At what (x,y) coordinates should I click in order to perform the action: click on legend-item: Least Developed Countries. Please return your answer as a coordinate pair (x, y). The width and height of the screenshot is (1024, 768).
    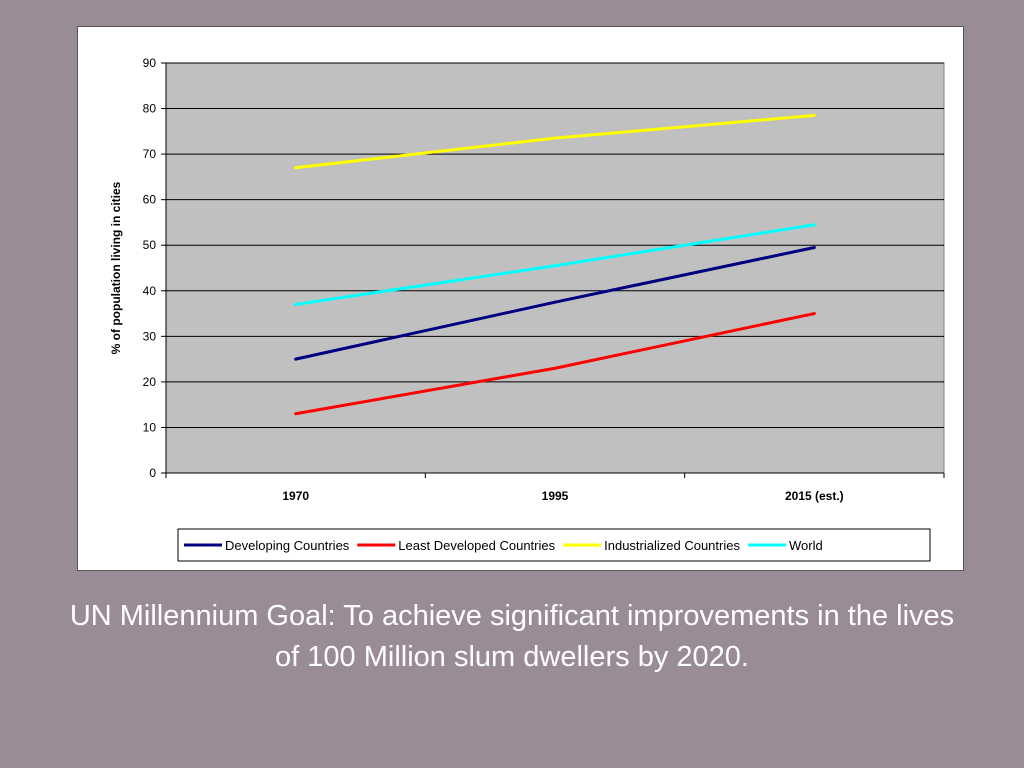
    Looking at the image, I should click on (456, 545).